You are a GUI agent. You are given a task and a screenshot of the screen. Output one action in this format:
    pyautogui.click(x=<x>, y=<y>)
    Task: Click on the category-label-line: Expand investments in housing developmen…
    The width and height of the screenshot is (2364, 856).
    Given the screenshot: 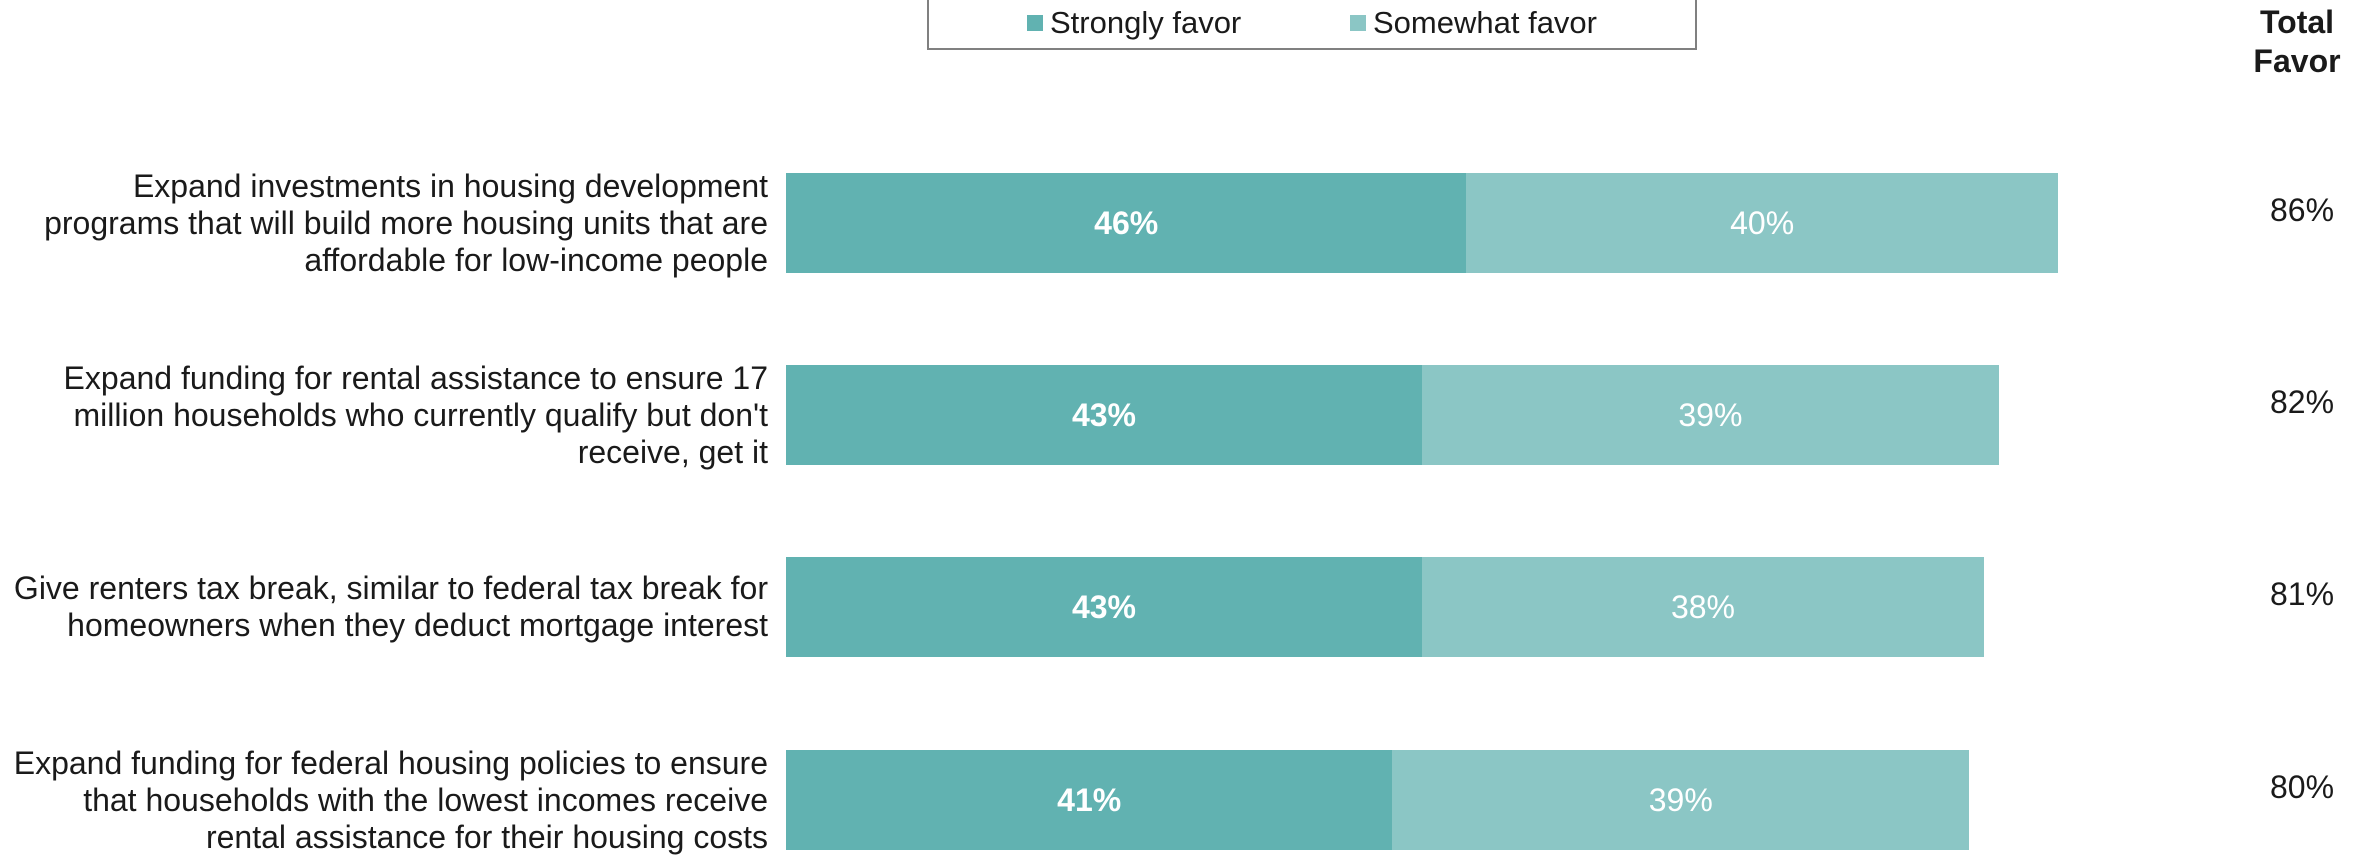 What is the action you would take?
    pyautogui.click(x=450, y=185)
    